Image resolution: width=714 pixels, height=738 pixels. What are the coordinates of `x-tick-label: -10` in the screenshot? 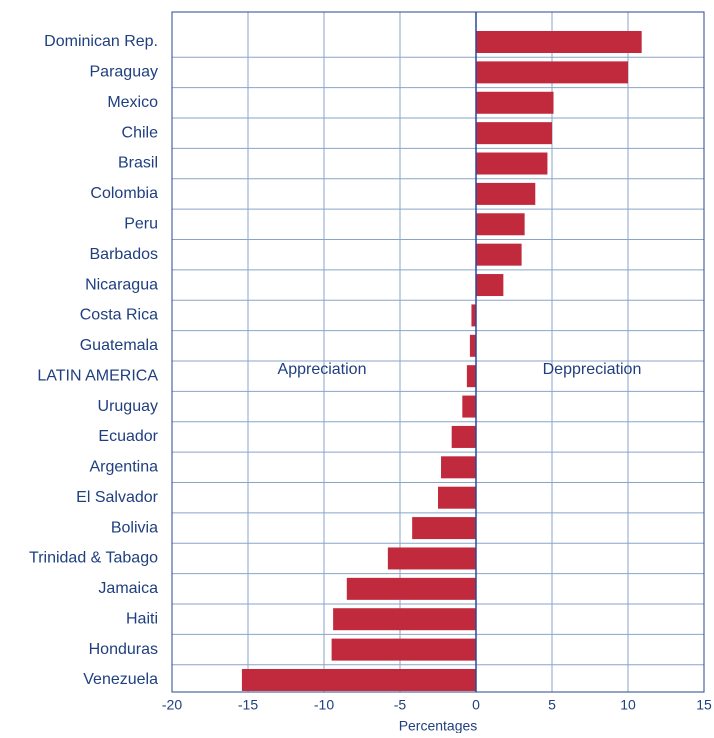 It's located at (324, 705).